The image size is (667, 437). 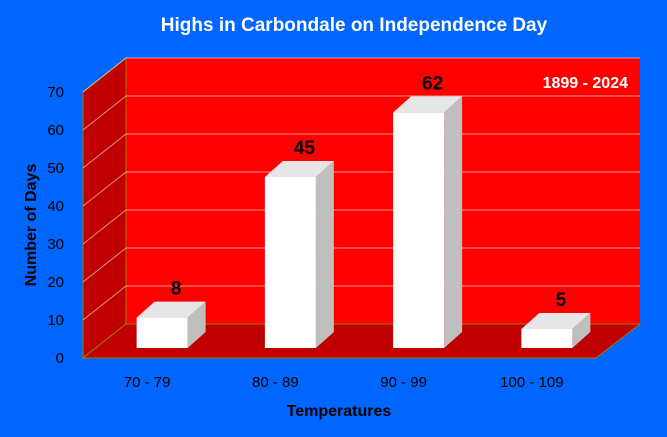 What do you see at coordinates (55, 130) in the screenshot?
I see `y-tick-label: 60` at bounding box center [55, 130].